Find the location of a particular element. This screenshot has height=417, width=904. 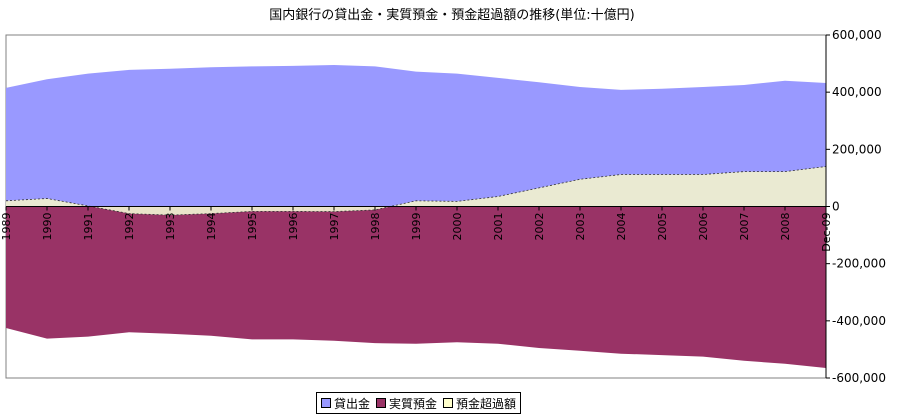

y-tick-label: -200,000 is located at coordinates (859, 264).